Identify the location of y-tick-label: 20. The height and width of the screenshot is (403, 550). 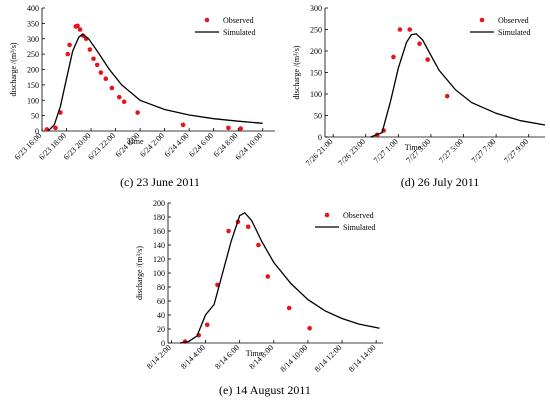
(161, 329).